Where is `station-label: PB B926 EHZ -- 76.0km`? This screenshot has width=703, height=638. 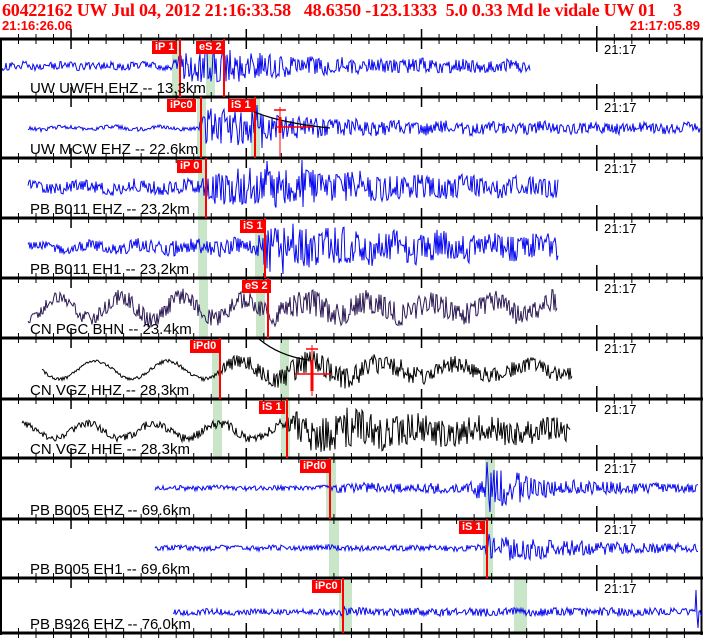
station-label: PB B926 EHZ -- 76.0km is located at coordinates (110, 624).